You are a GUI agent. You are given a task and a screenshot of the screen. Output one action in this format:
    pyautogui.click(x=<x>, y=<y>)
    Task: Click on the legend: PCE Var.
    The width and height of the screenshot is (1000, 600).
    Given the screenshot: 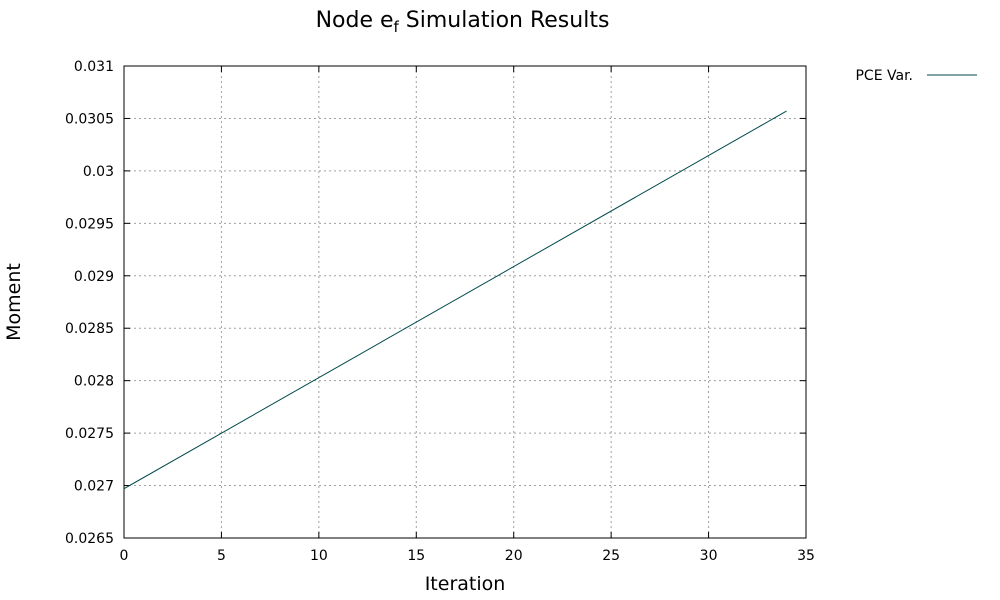 What is the action you would take?
    pyautogui.click(x=916, y=76)
    